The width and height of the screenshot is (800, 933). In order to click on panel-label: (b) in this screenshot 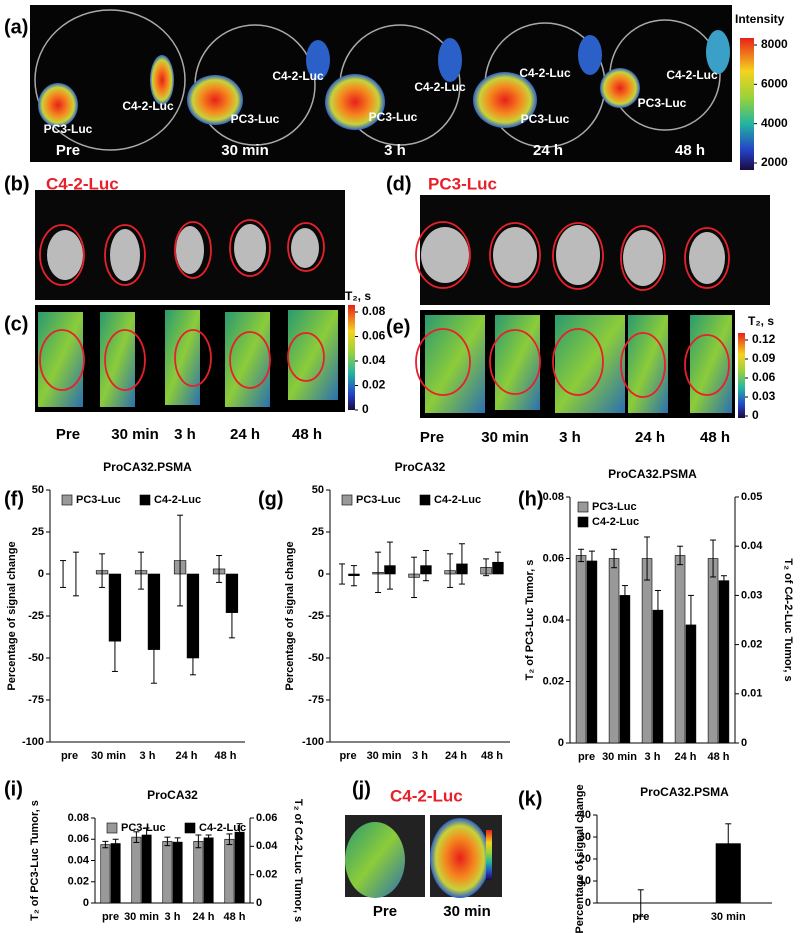, I will do `click(17, 184)`.